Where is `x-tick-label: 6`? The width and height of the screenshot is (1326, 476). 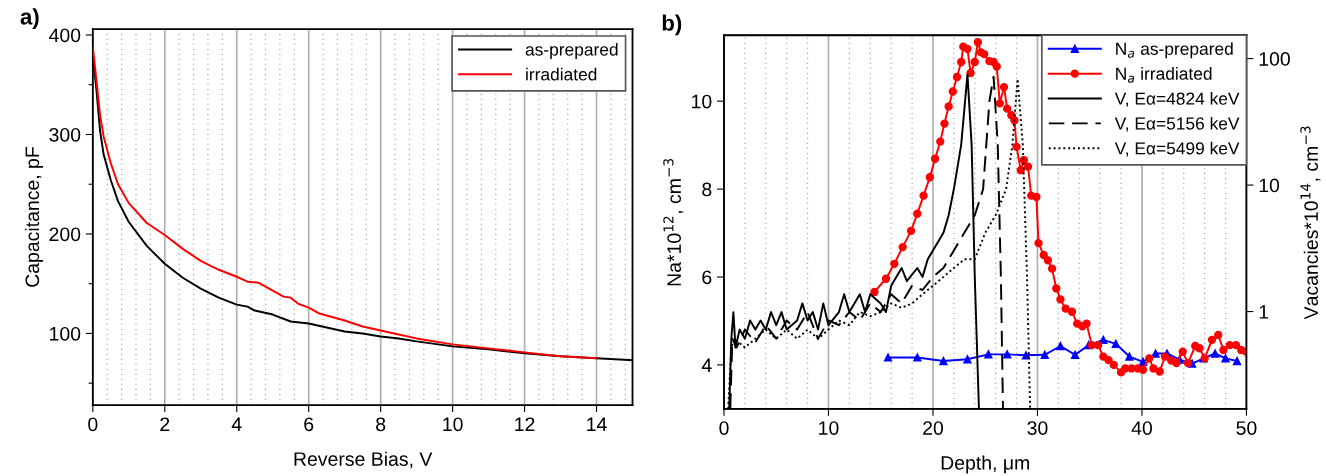
x-tick-label: 6 is located at coordinates (309, 424).